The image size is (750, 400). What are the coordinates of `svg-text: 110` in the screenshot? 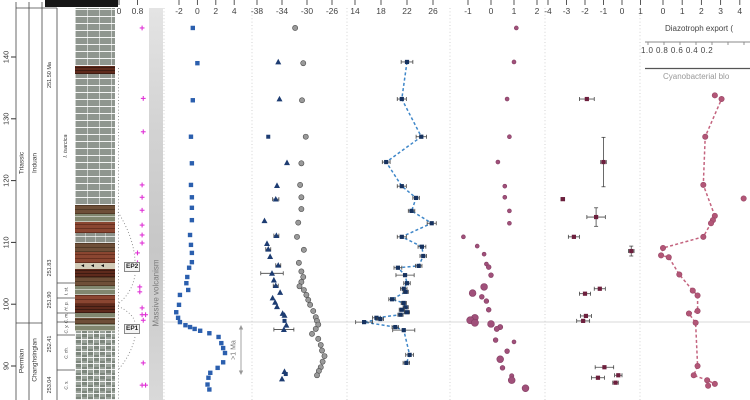 It's located at (6, 242).